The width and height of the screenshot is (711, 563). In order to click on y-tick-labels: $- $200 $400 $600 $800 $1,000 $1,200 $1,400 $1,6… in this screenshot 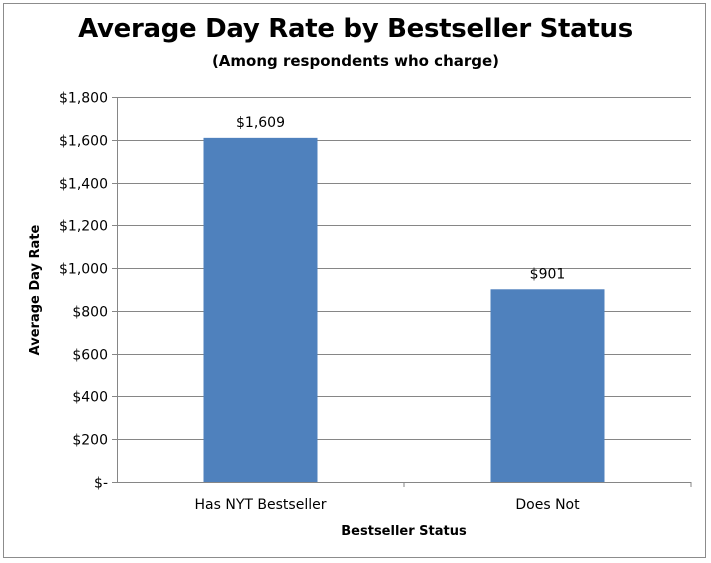, I will do `click(83, 291)`.